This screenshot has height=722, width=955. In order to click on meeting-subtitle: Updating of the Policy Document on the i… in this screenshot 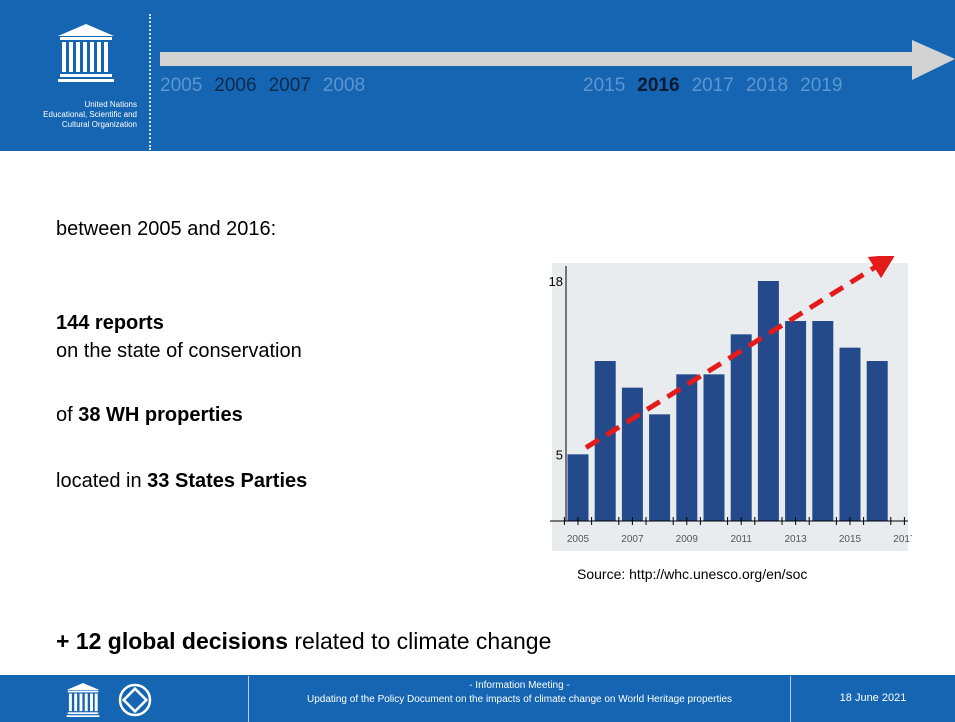, I will do `click(519, 699)`.